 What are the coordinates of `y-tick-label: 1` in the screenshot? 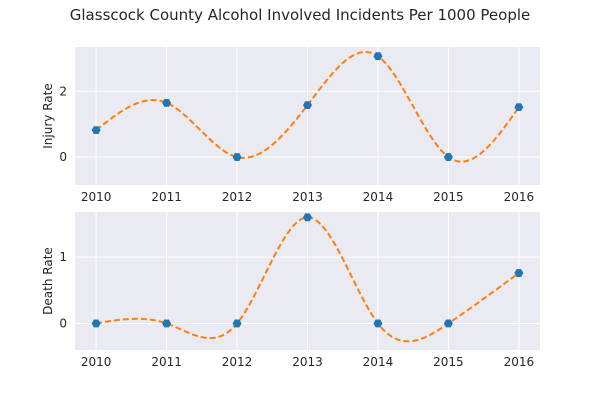 It's located at (63, 257).